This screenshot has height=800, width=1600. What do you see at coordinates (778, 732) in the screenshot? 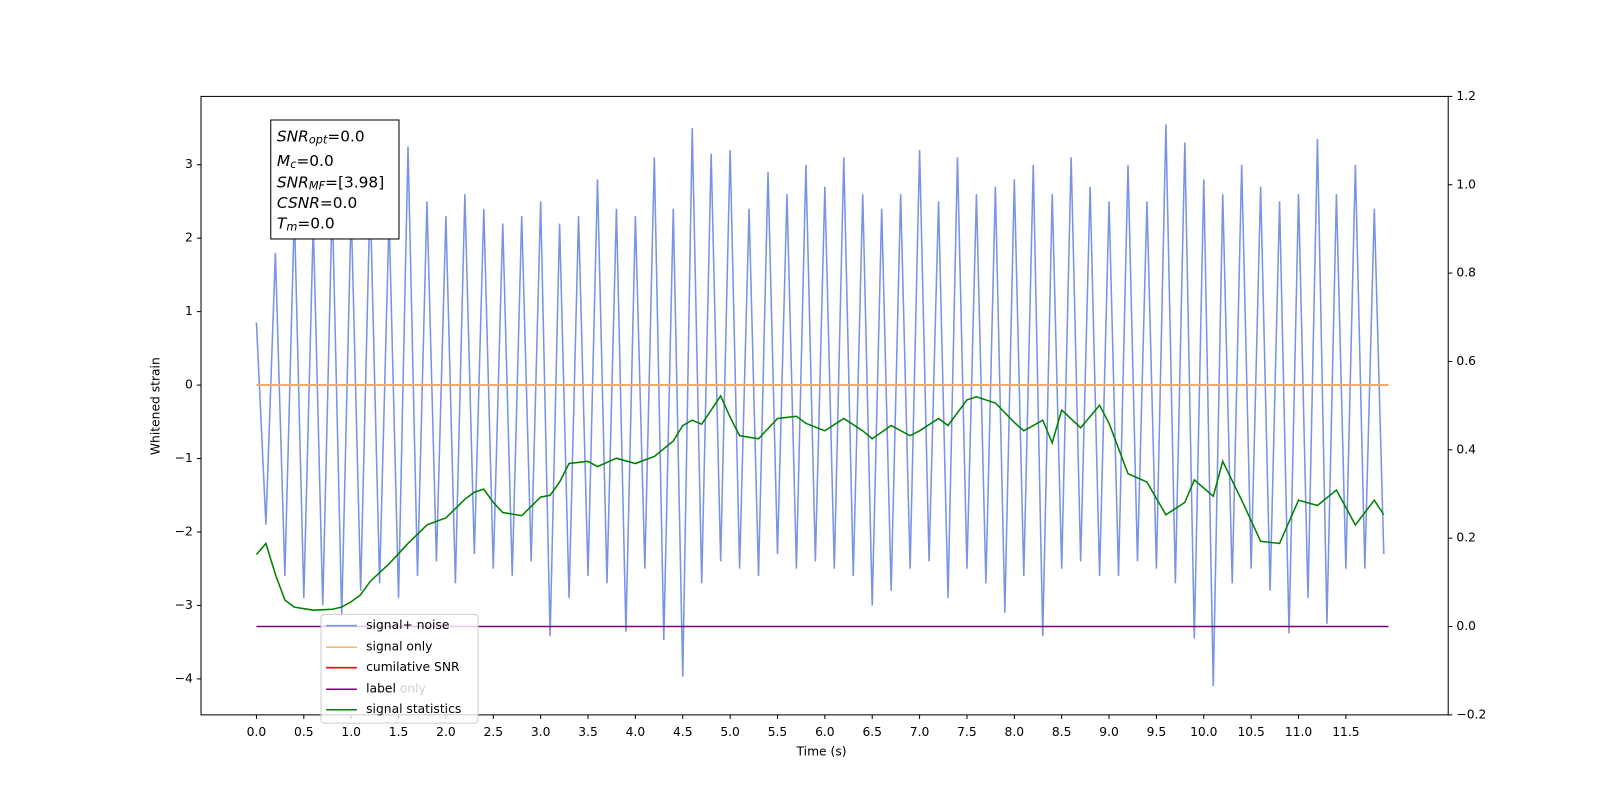
I see `x-tick-label: 5.5` at bounding box center [778, 732].